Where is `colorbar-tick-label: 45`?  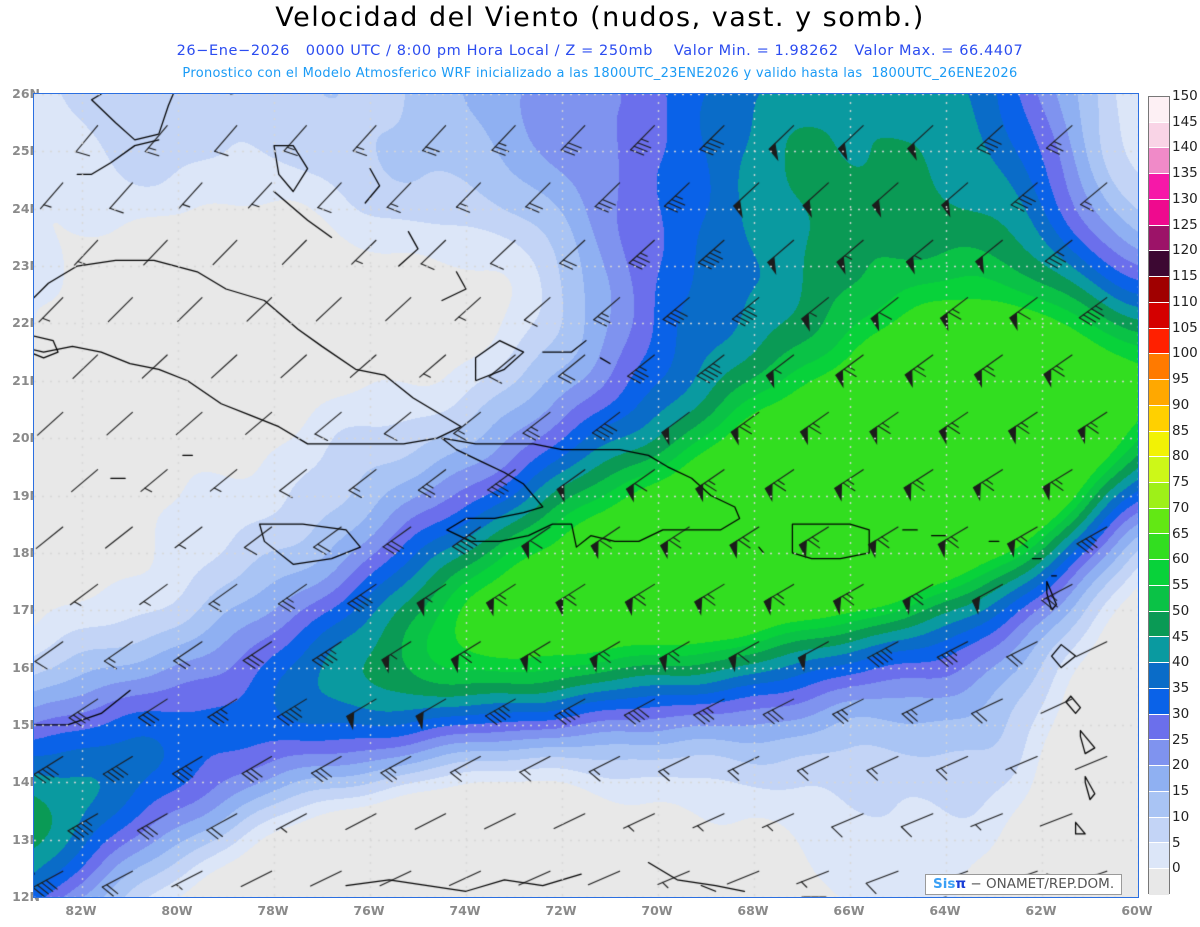
colorbar-tick-label: 45 is located at coordinates (1181, 636).